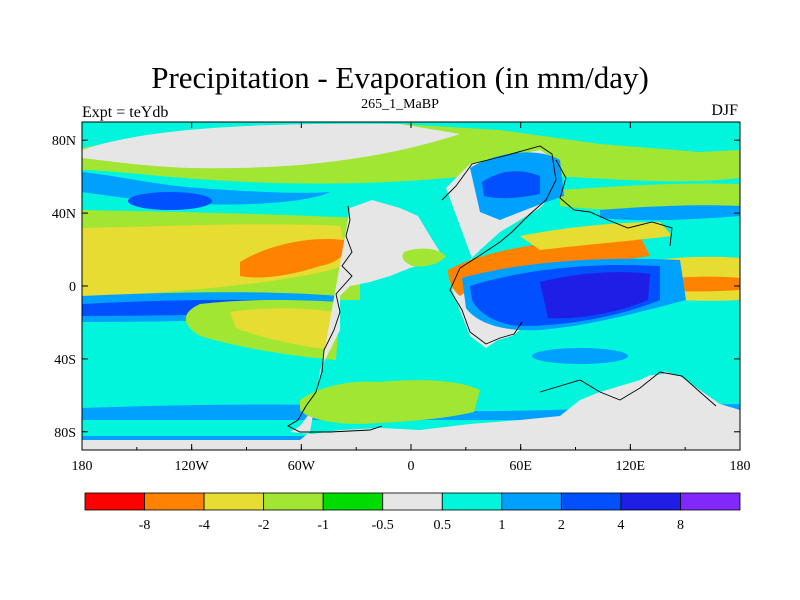  I want to click on season-label: DJF, so click(724, 110).